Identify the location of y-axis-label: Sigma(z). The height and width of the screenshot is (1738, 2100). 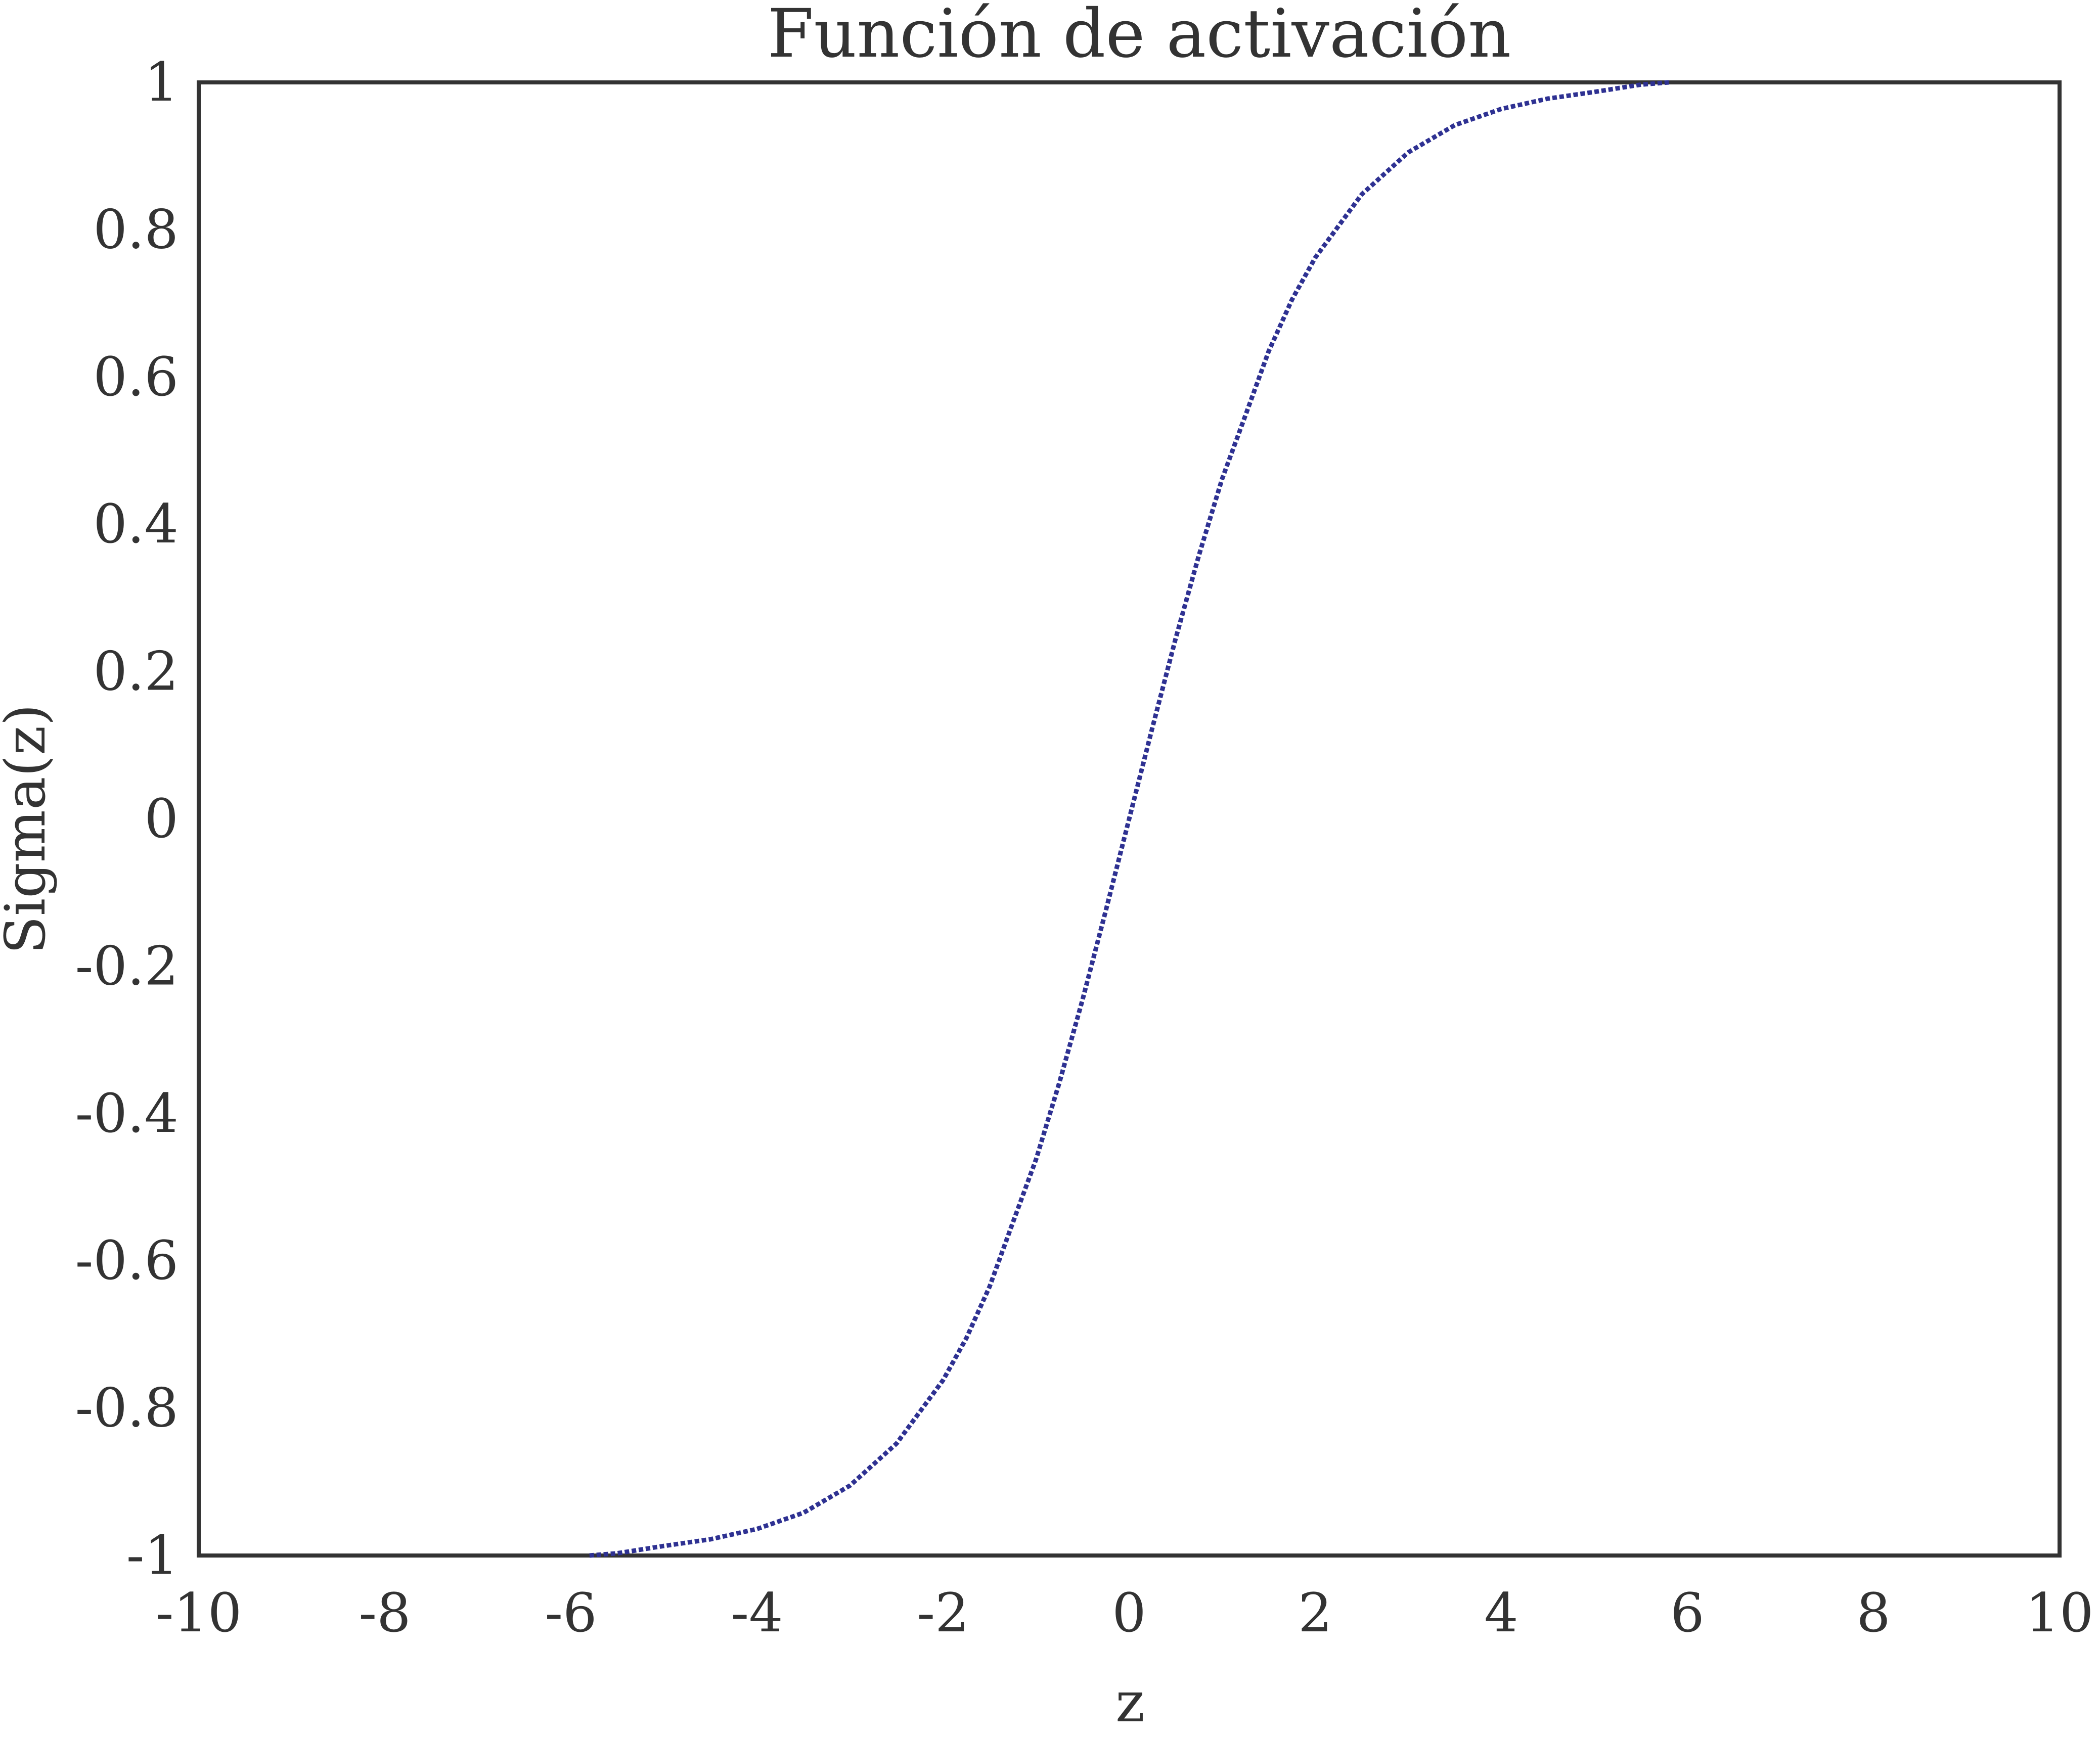
(29, 829).